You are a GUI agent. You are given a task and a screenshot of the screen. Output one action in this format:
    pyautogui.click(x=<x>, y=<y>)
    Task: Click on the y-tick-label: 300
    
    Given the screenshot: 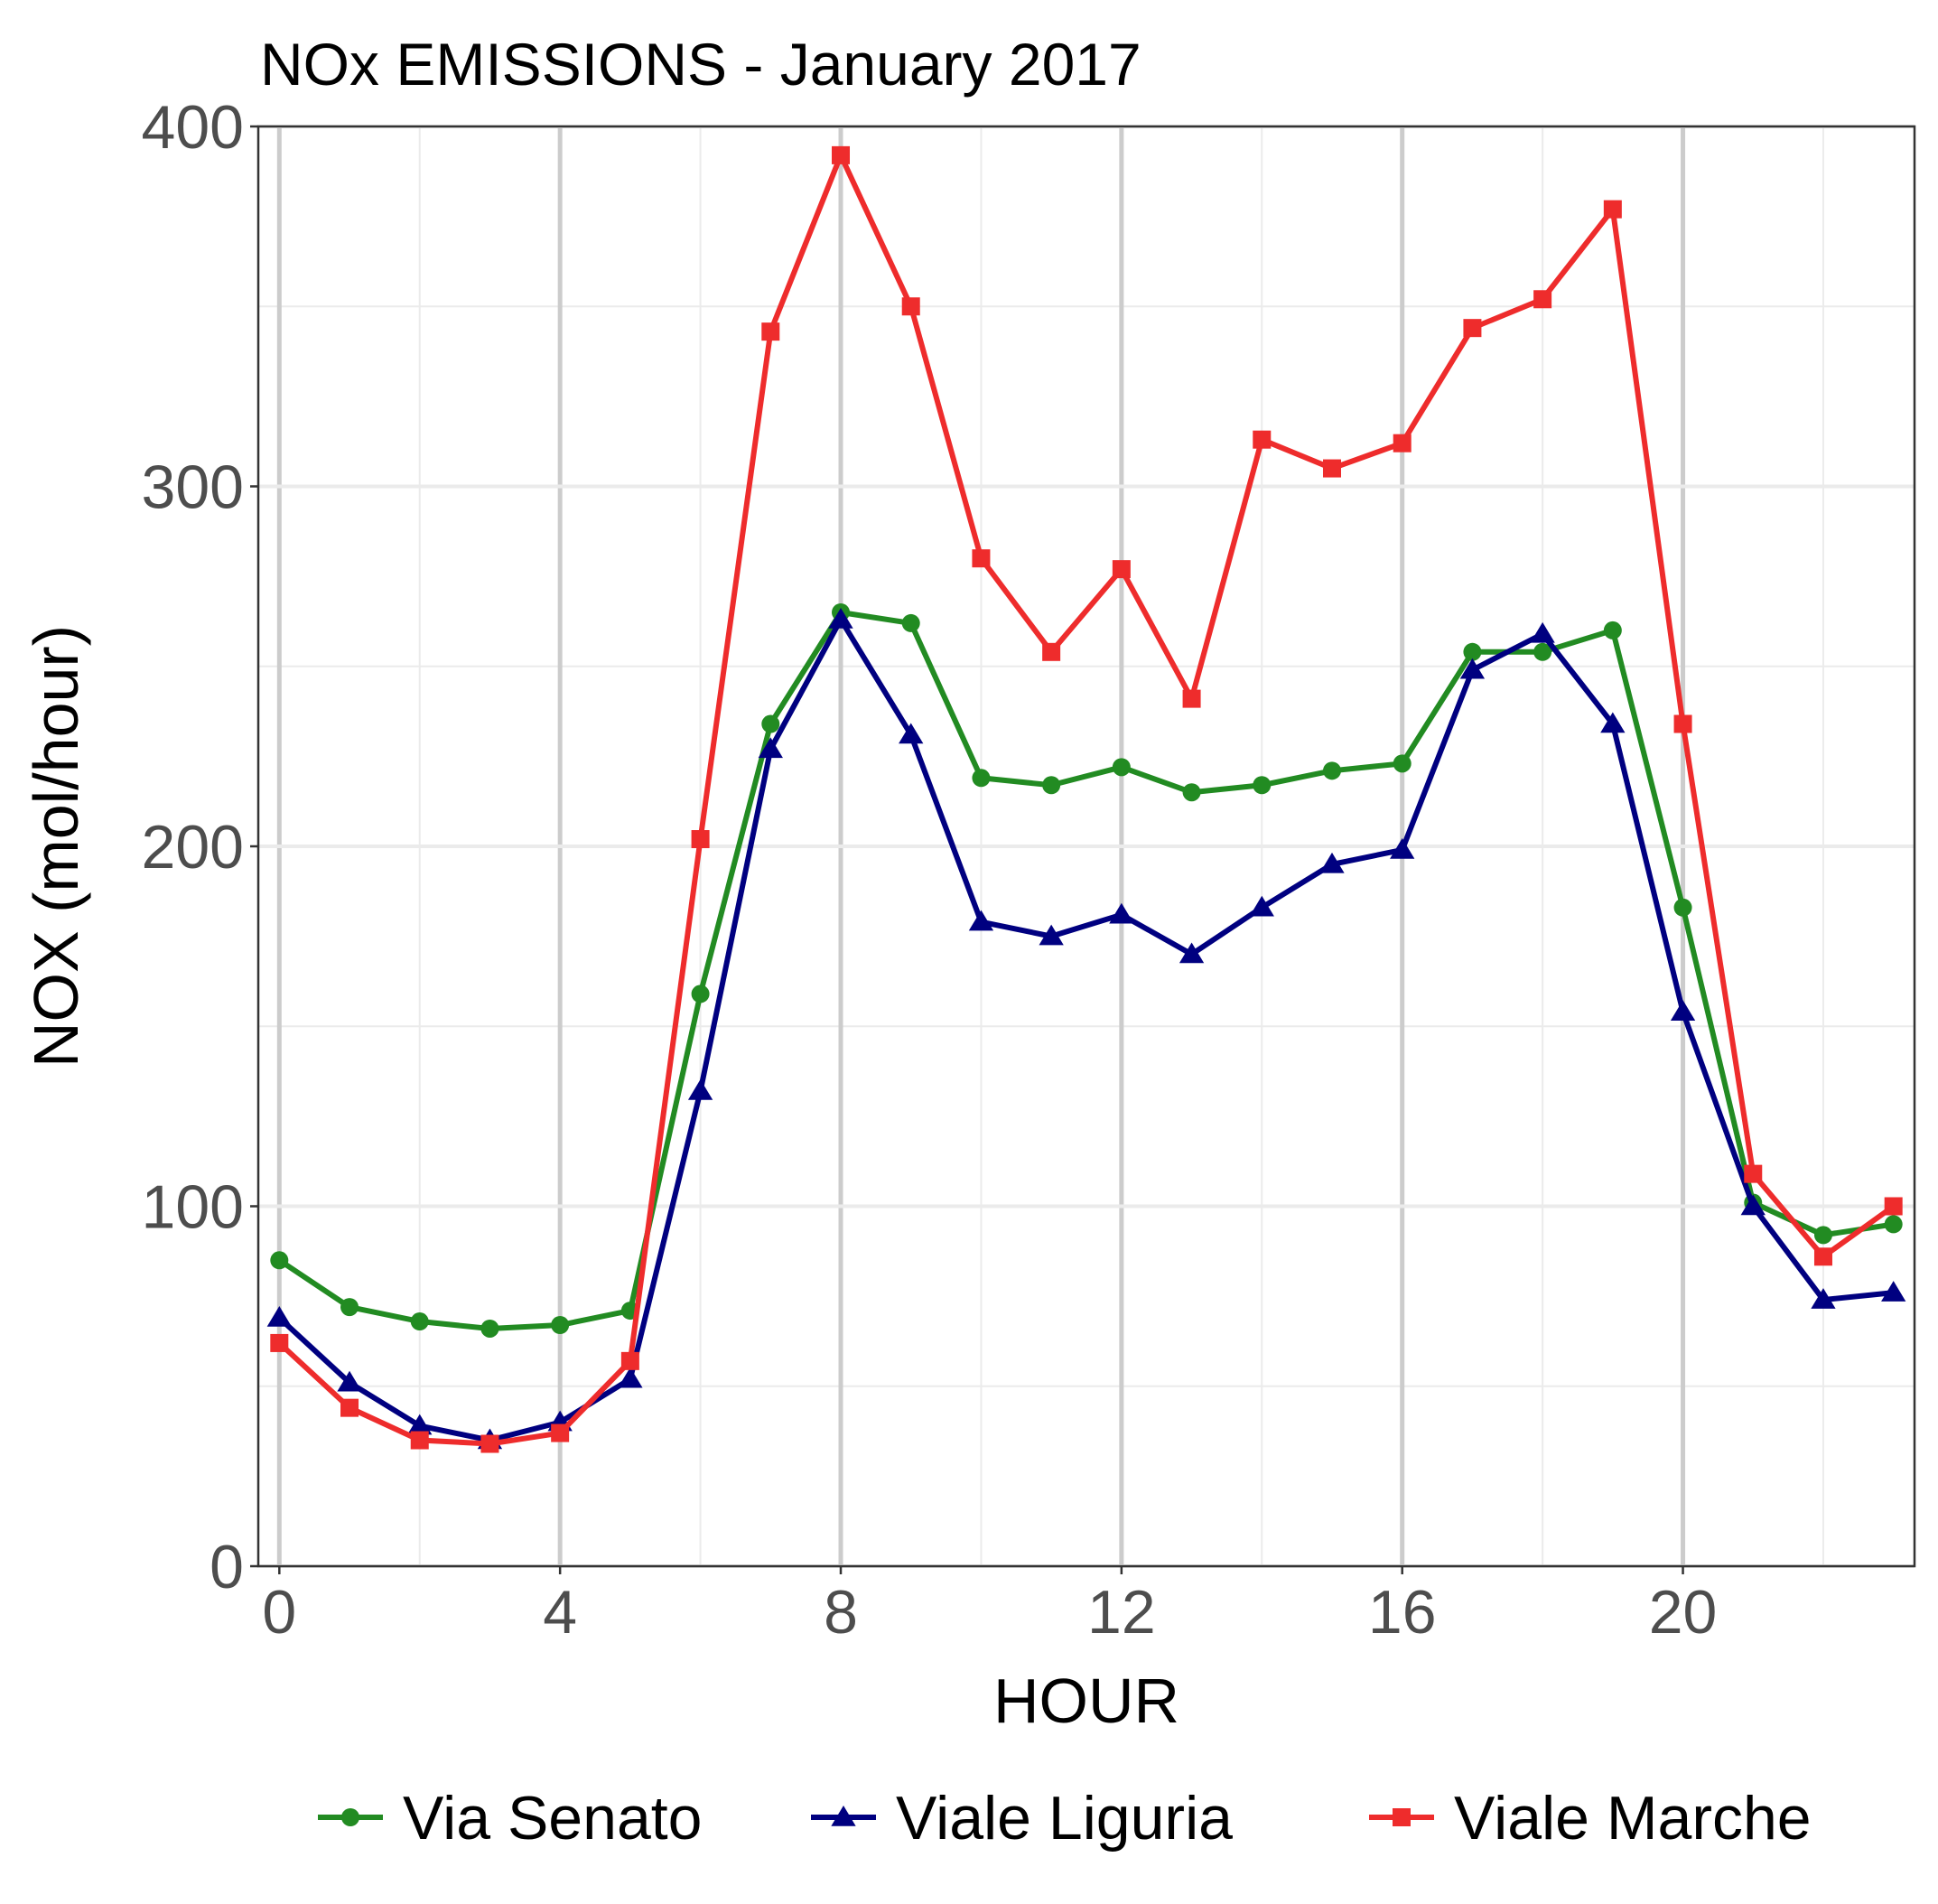 What is the action you would take?
    pyautogui.click(x=193, y=487)
    